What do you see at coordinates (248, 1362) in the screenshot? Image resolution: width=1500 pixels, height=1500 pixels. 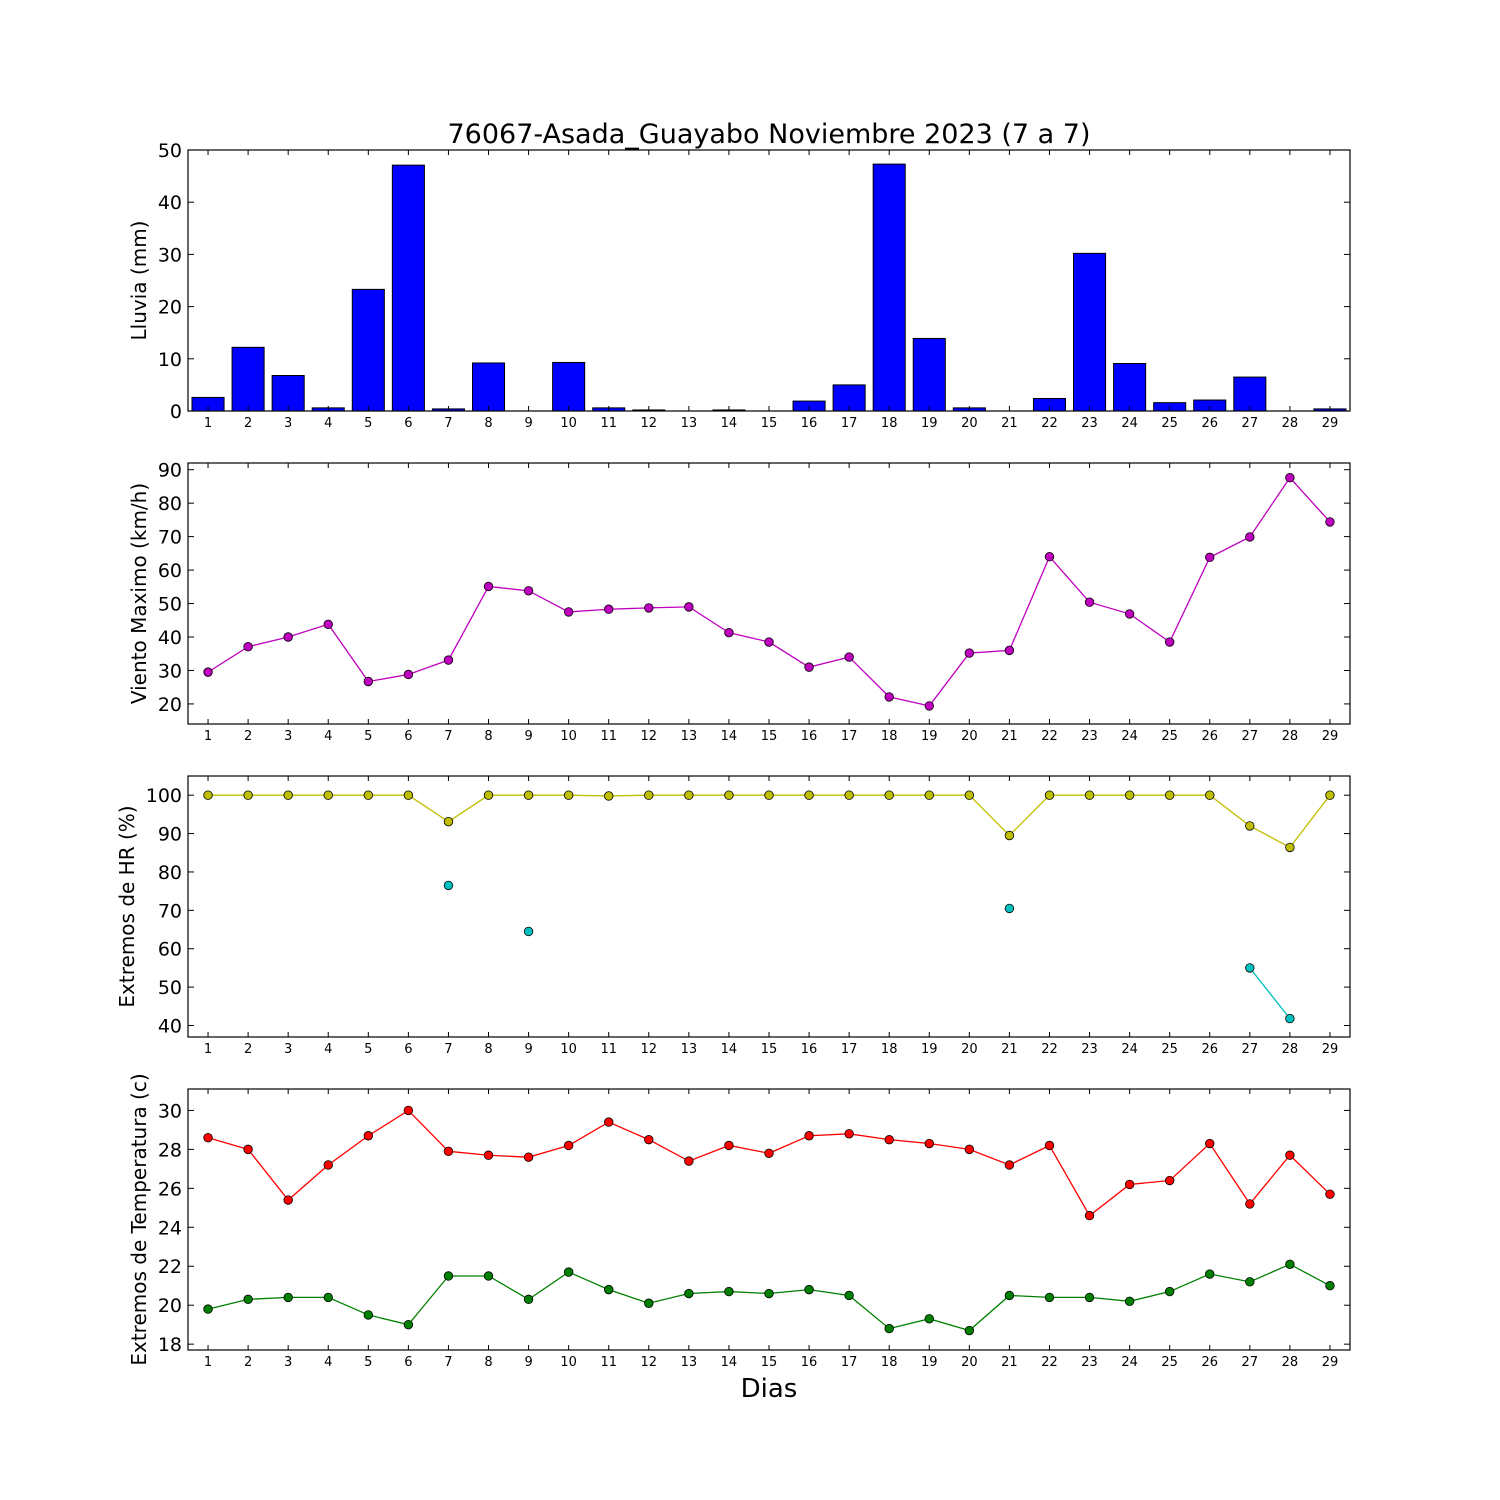 I see `x-tick-label: 2` at bounding box center [248, 1362].